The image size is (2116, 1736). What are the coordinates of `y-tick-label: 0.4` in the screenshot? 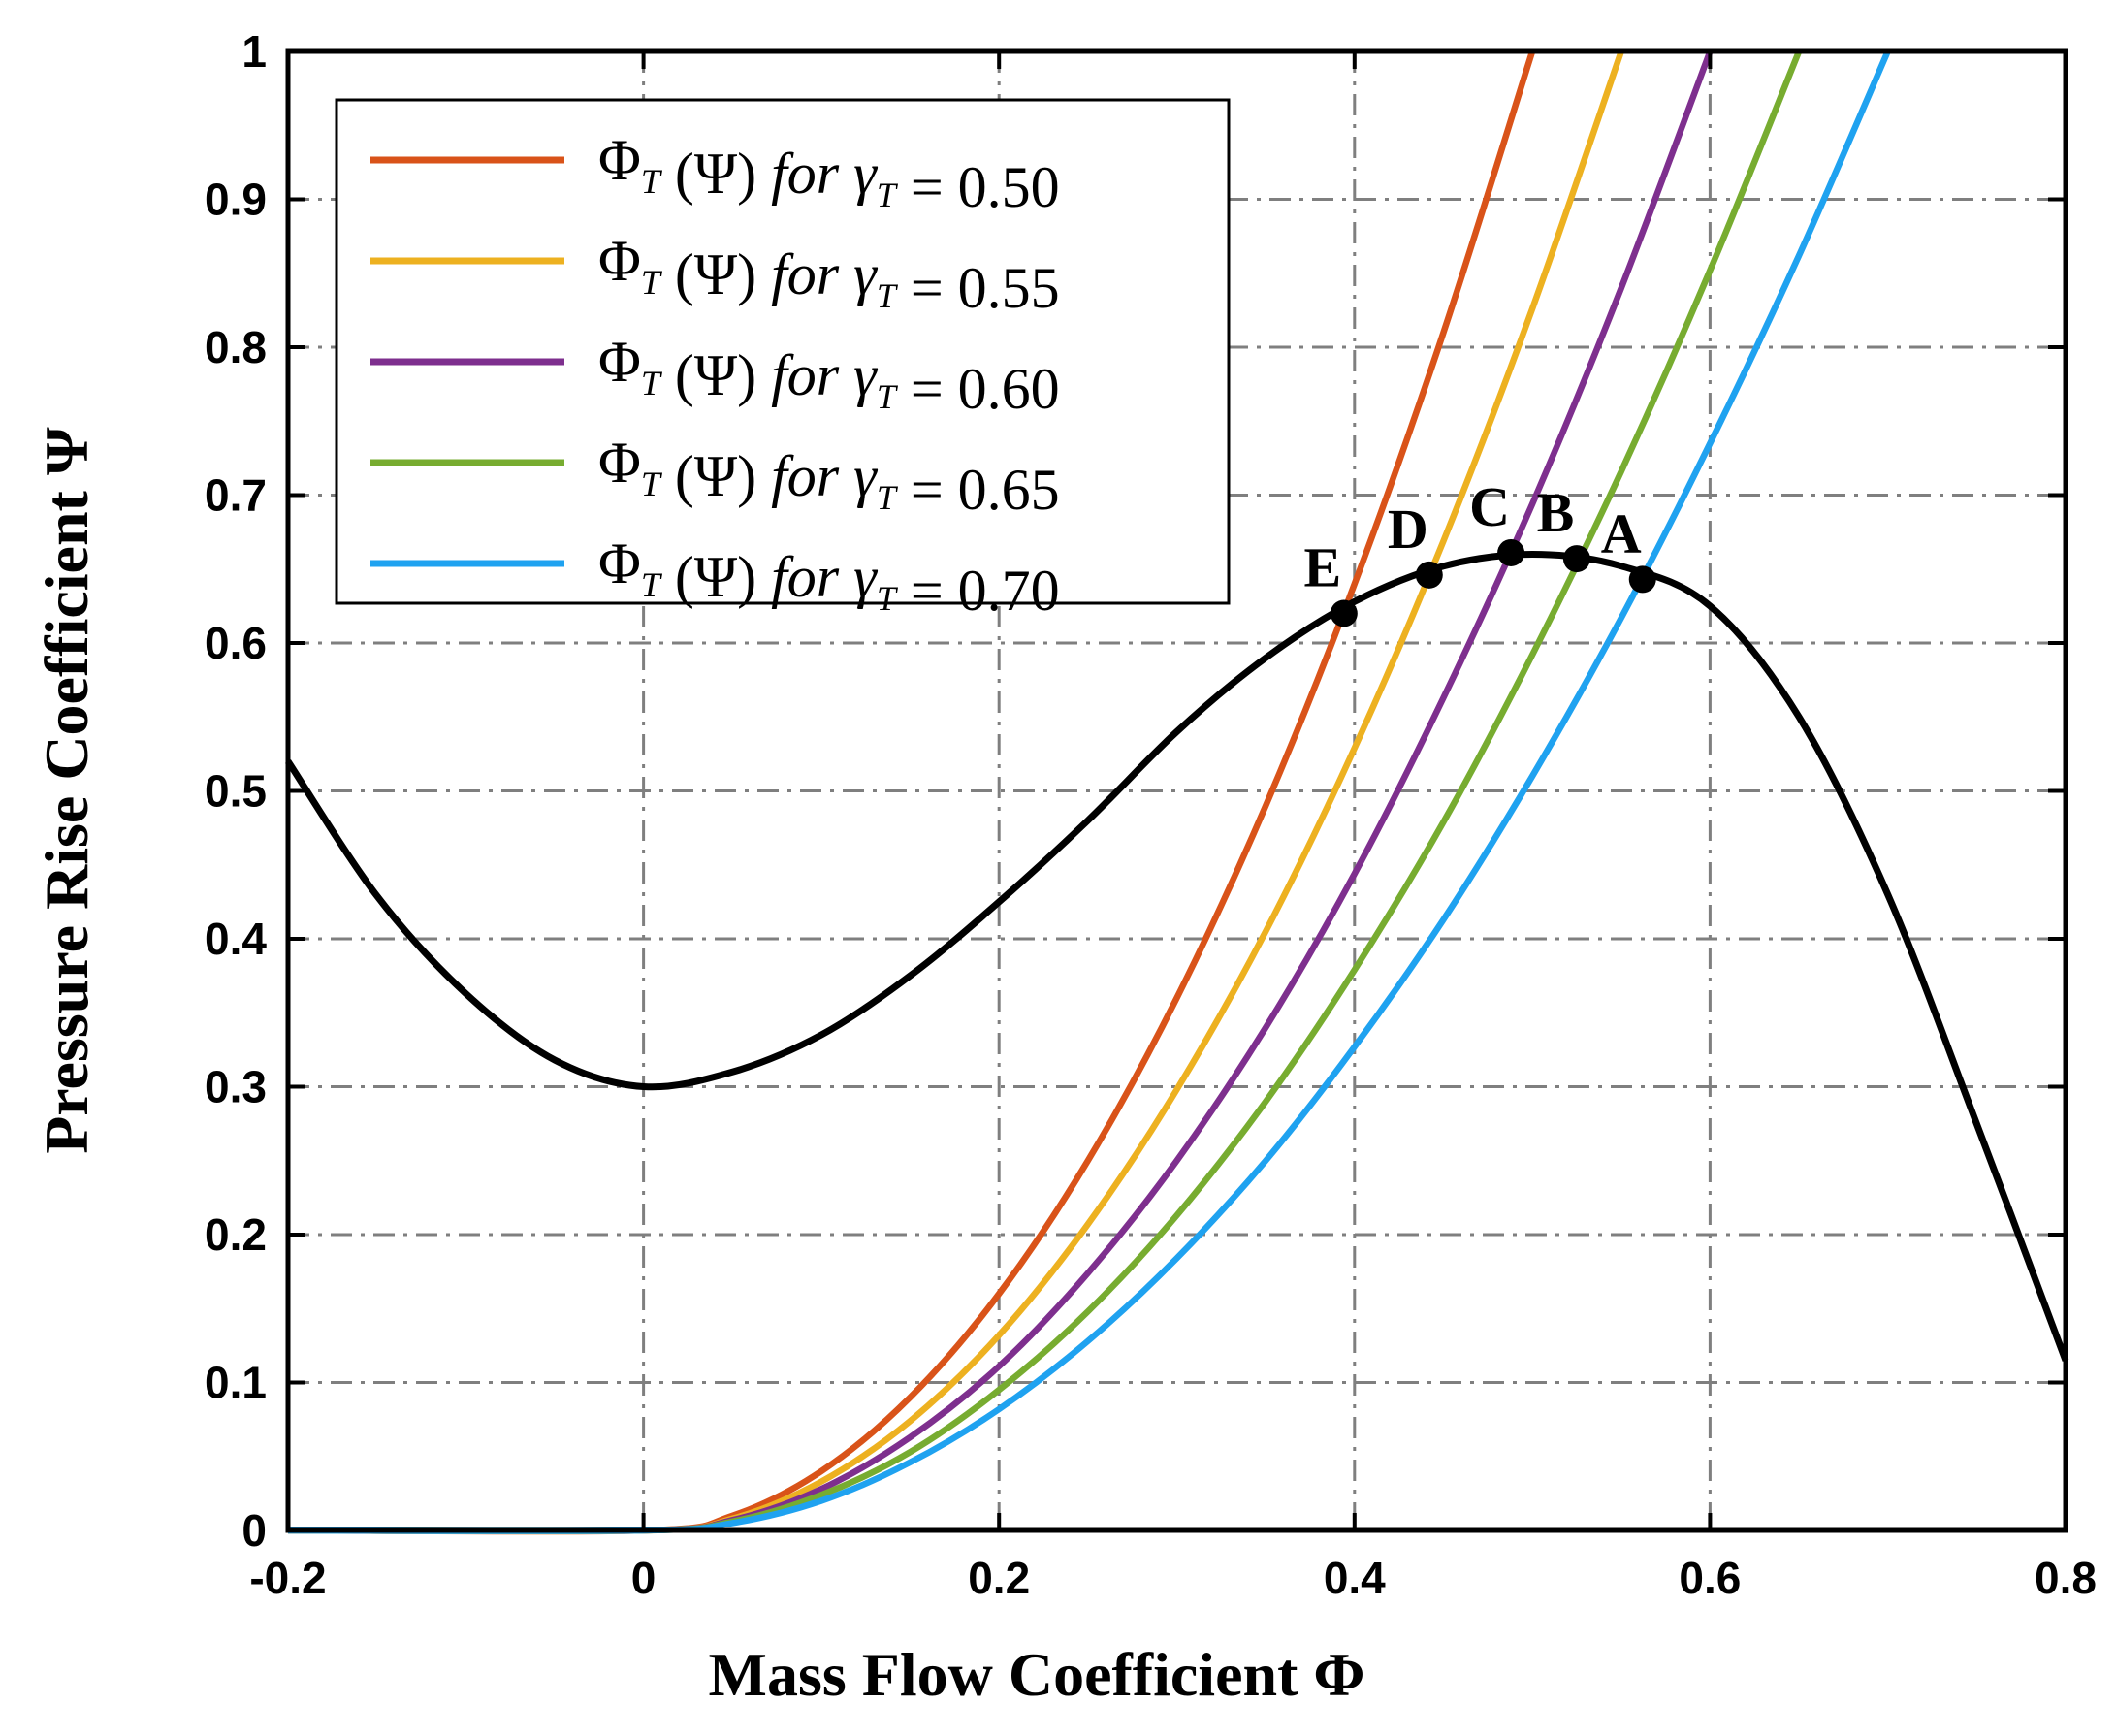 It's located at (236, 939).